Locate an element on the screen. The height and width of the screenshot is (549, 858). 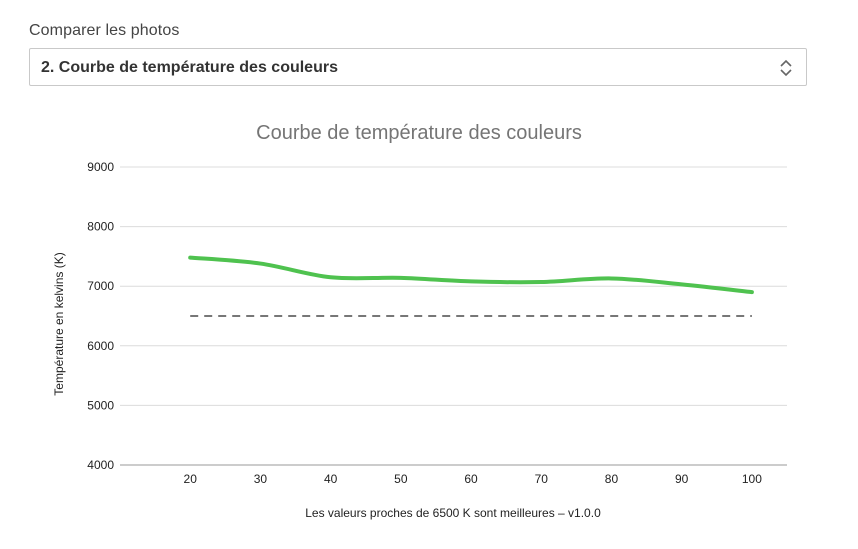
chart-select-dropdown: 2. Courbe de température des couleurs is located at coordinates (418, 67).